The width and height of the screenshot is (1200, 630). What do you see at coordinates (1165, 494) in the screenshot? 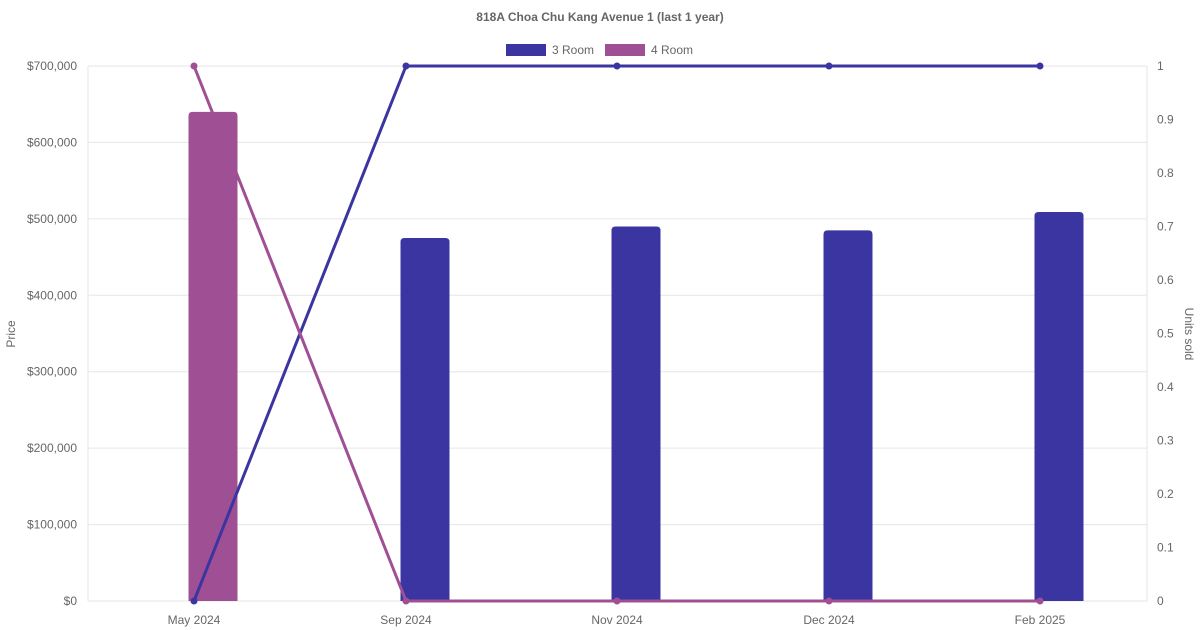
I see `y2-tick-label: 0.2` at bounding box center [1165, 494].